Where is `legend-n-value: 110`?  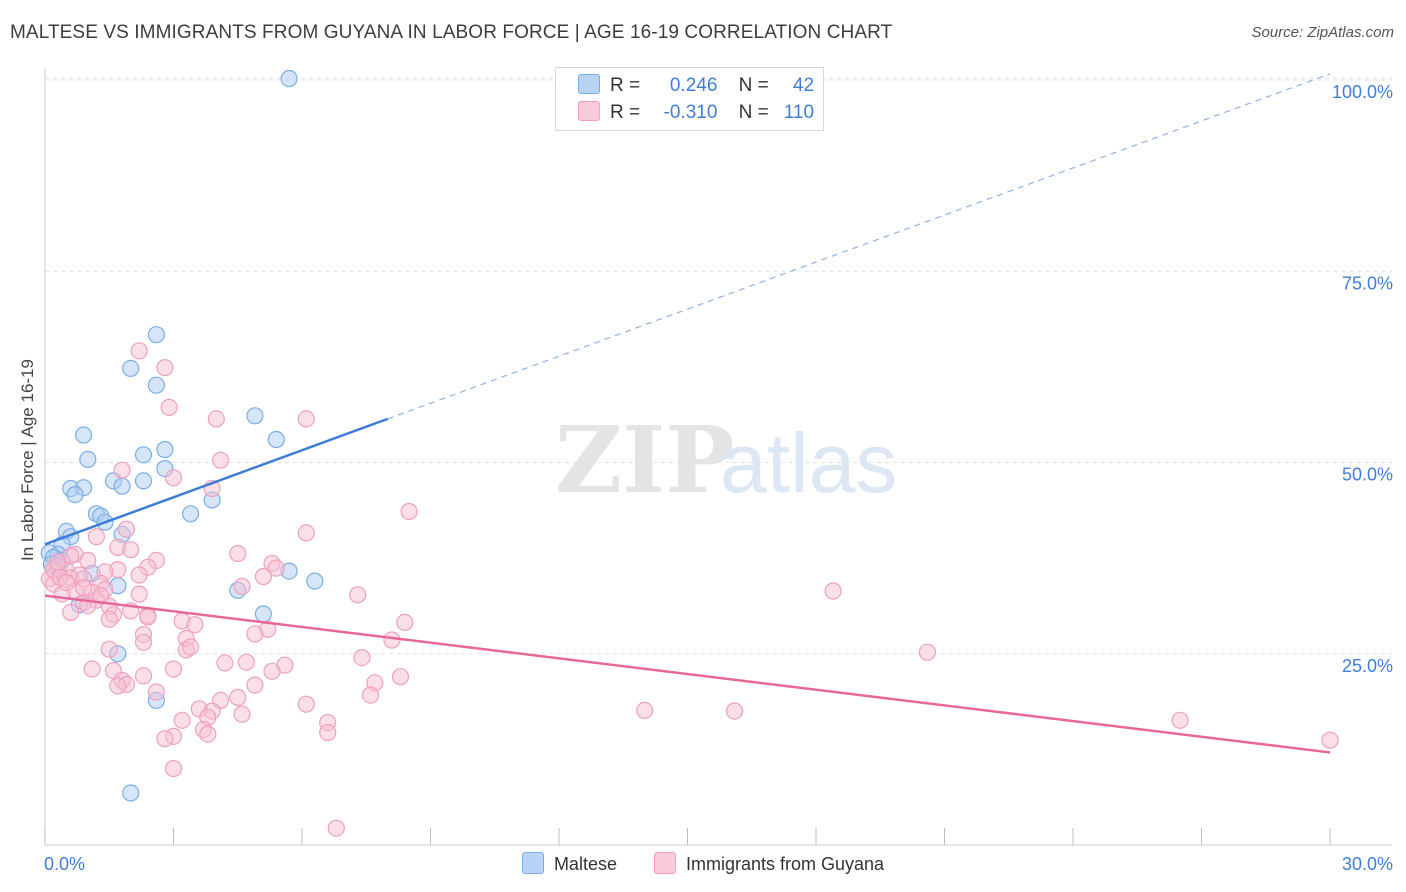
legend-n-value: 110 is located at coordinates (799, 112).